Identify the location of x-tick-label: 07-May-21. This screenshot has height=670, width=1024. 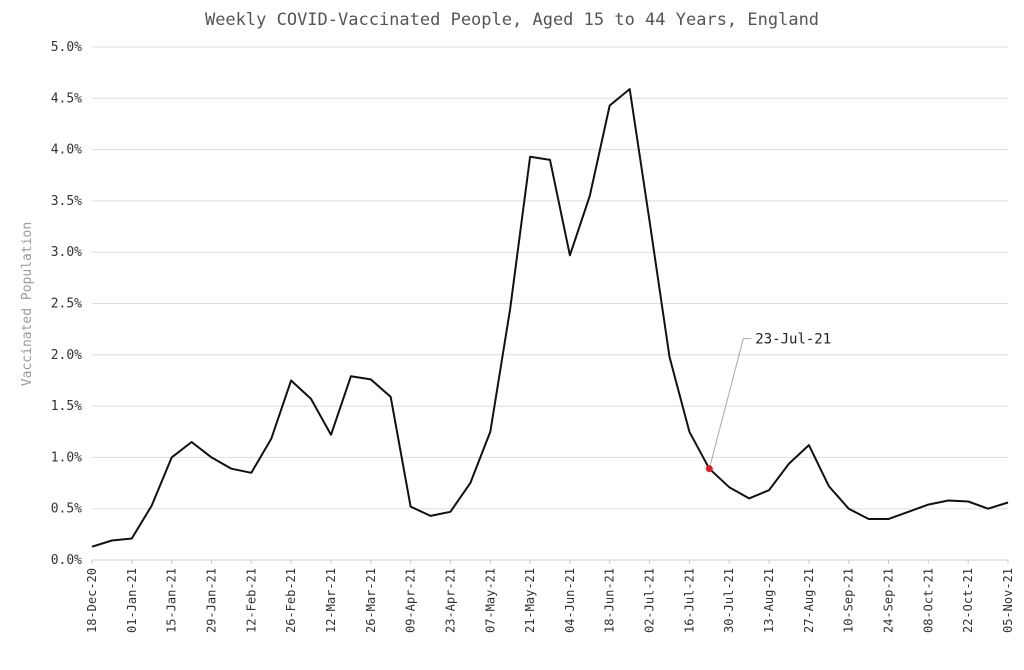
(490, 600).